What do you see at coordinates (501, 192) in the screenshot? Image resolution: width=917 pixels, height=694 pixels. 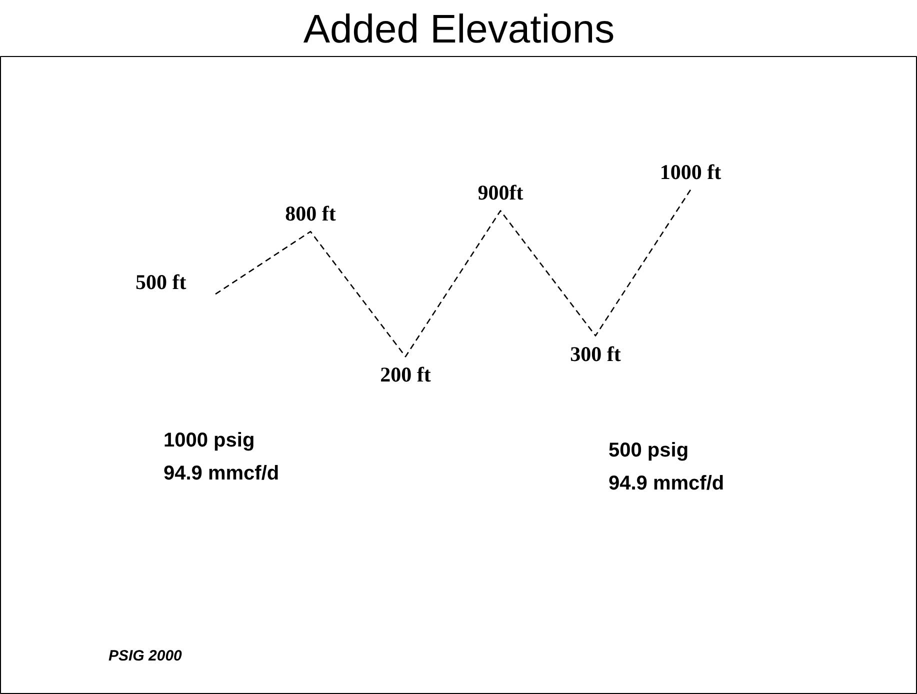 I see `data-label: 900ft` at bounding box center [501, 192].